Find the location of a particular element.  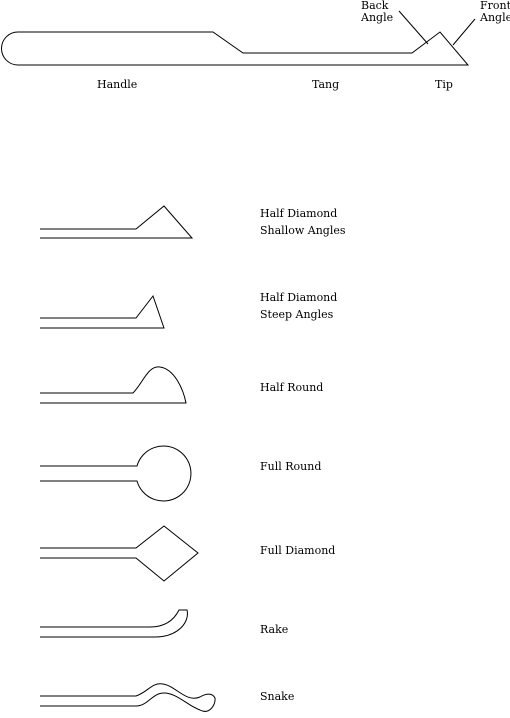

half-diamond-shallow-label-1: Half Diamond is located at coordinates (298, 213).